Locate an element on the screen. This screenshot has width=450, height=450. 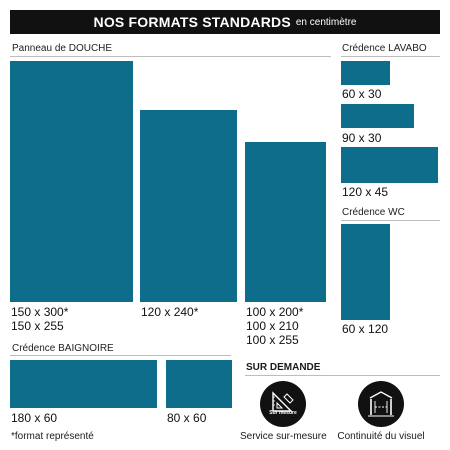
size-text: 100 x 200* is located at coordinates (275, 312).